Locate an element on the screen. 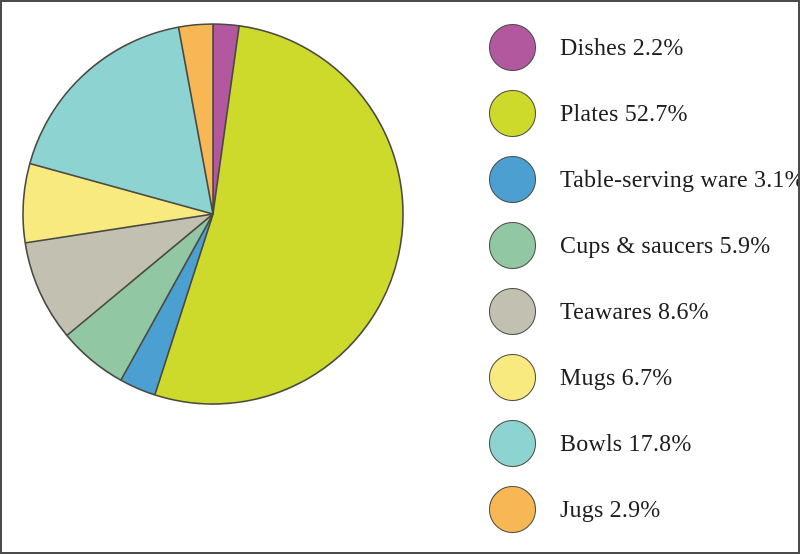 This screenshot has height=554, width=800. legend-item: Plates 52.7% is located at coordinates (643, 113).